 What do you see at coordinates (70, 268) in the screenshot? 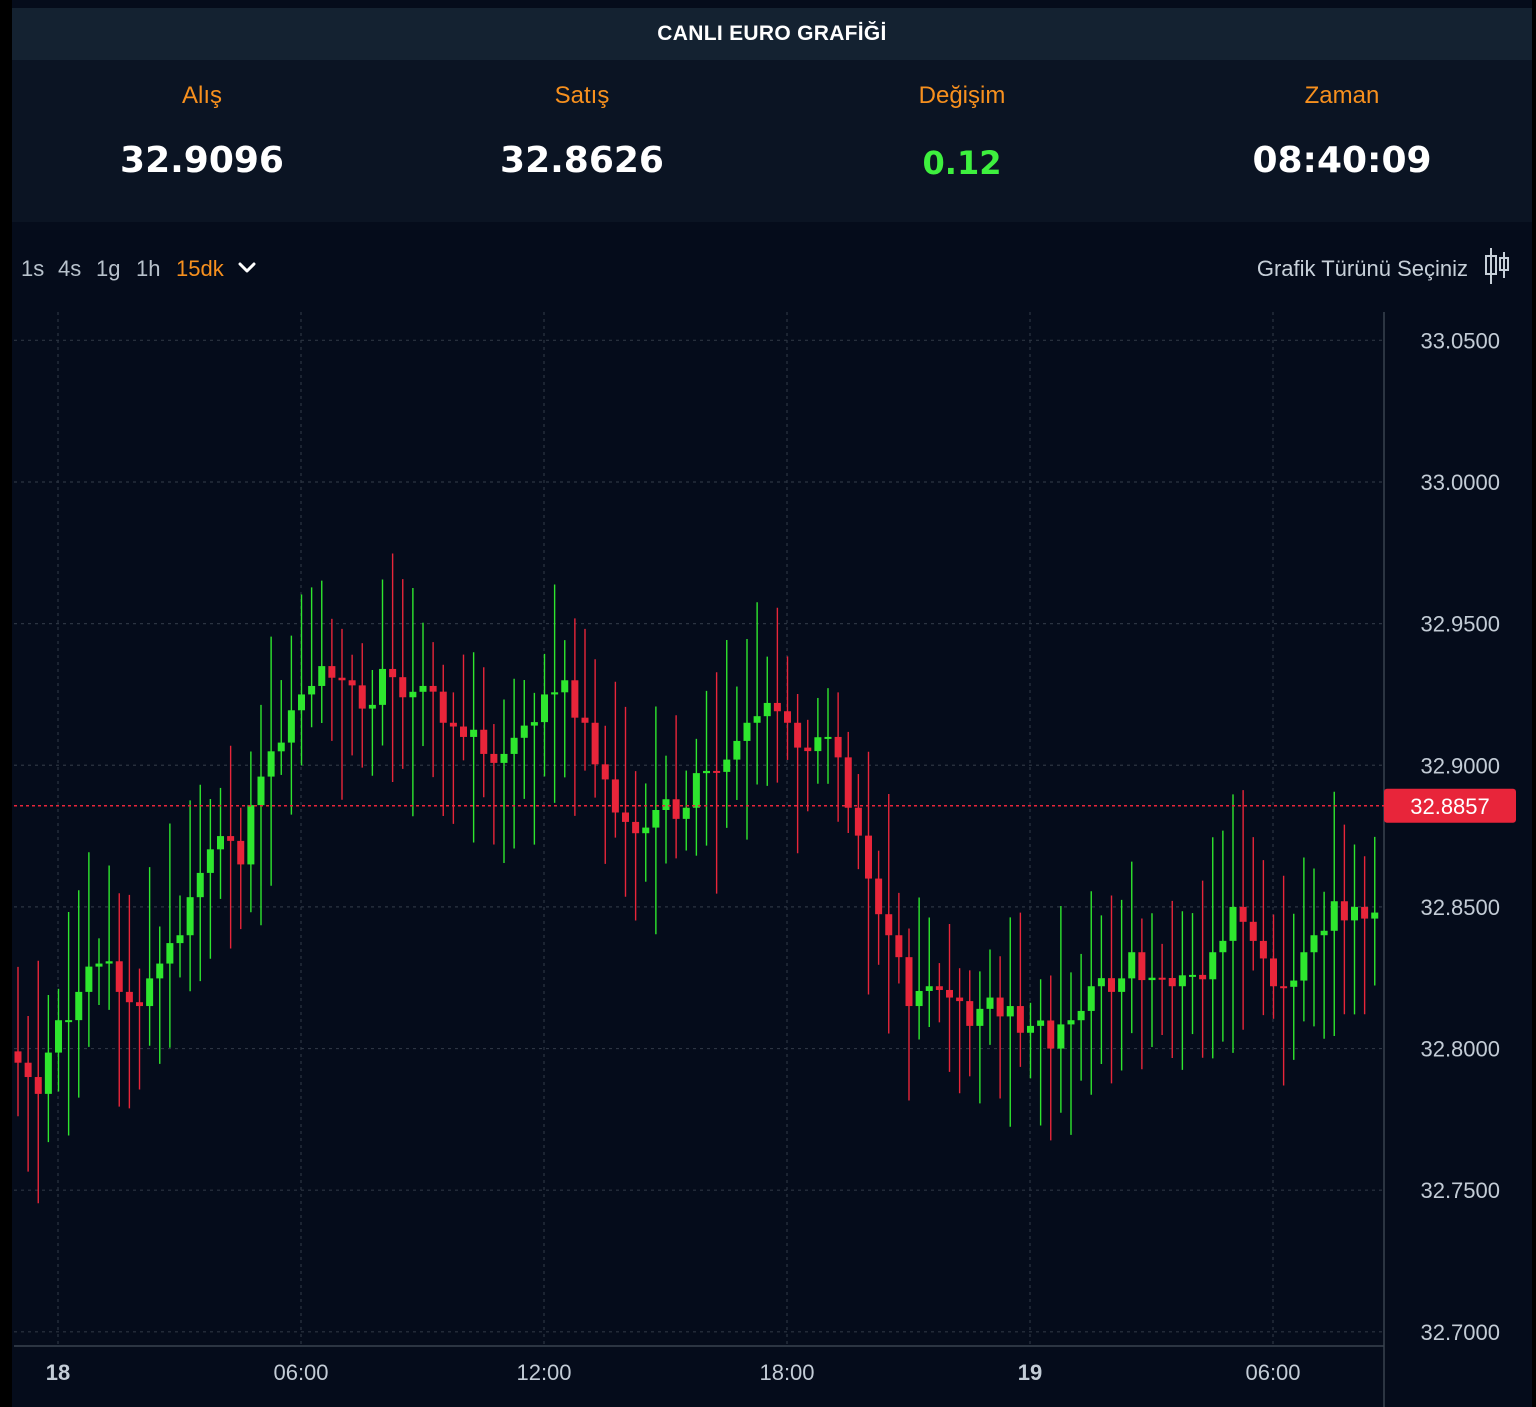
I see `timeframe-4s-button: 4s` at bounding box center [70, 268].